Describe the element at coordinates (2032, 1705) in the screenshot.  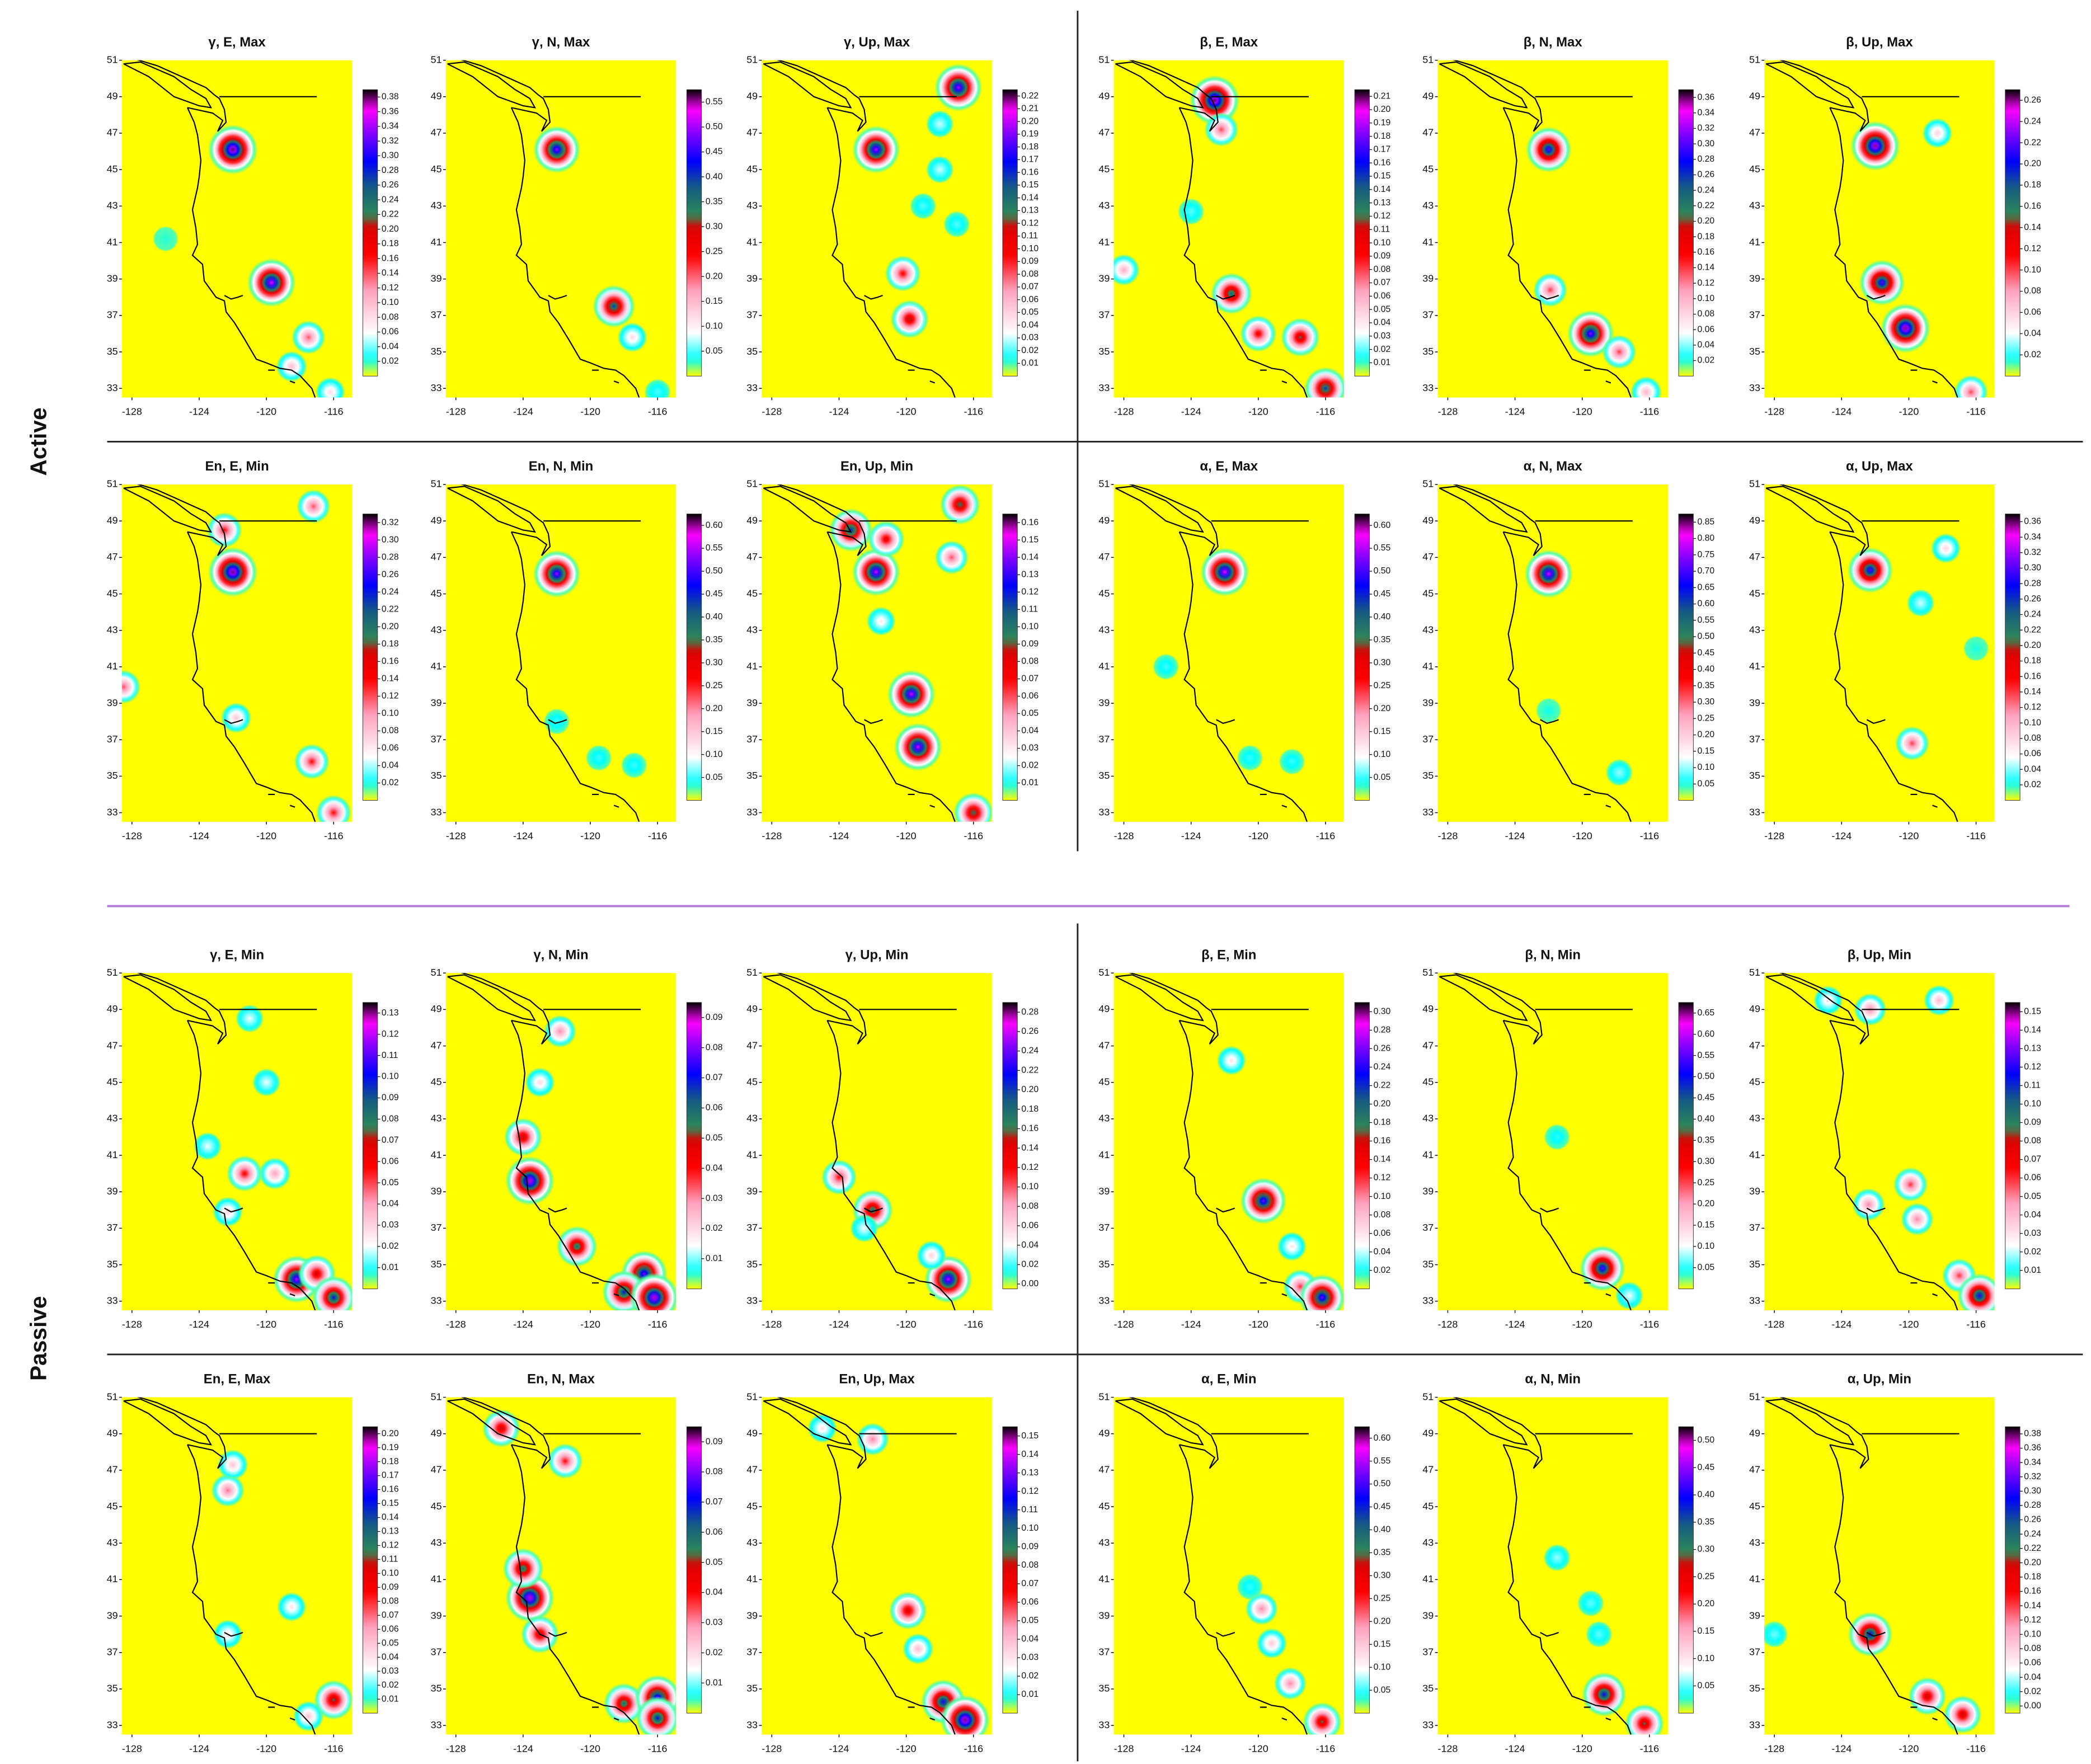
I see `colorbar-tick-label: 0.00` at that location.